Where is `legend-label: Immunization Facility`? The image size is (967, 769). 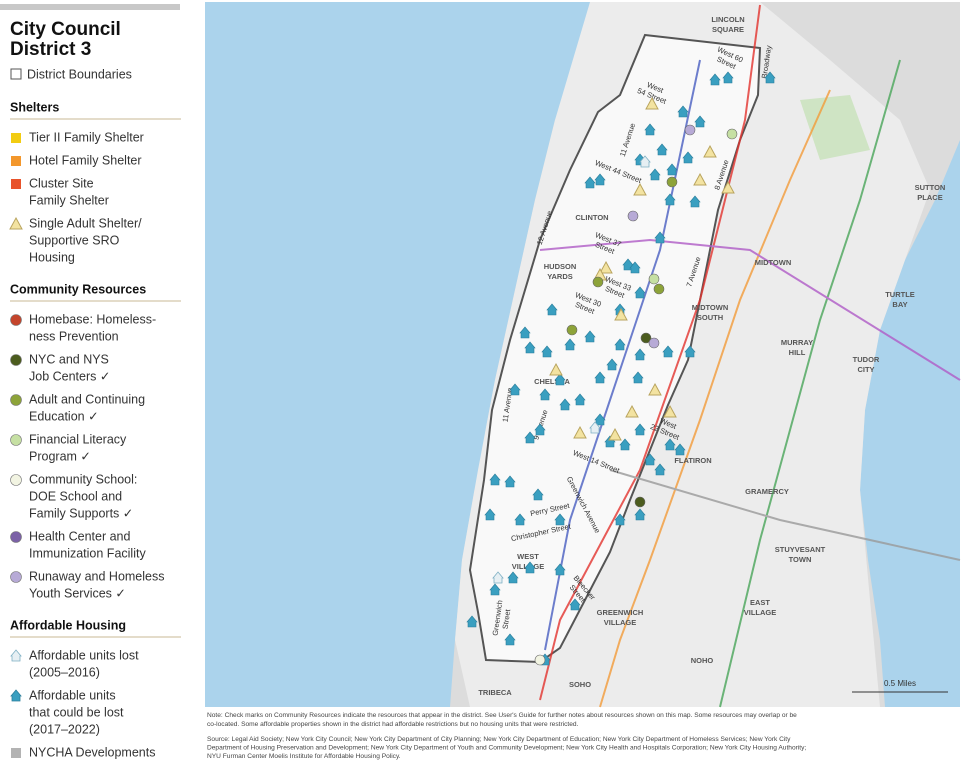
legend-label: Immunization Facility is located at coordinates (87, 553).